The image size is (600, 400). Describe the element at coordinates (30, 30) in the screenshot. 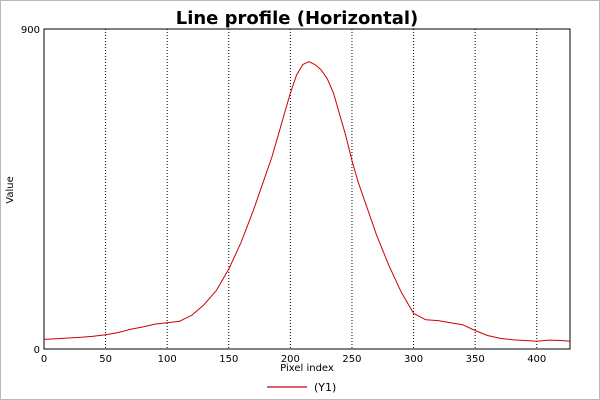

I see `y-tick-label-900: 900` at that location.